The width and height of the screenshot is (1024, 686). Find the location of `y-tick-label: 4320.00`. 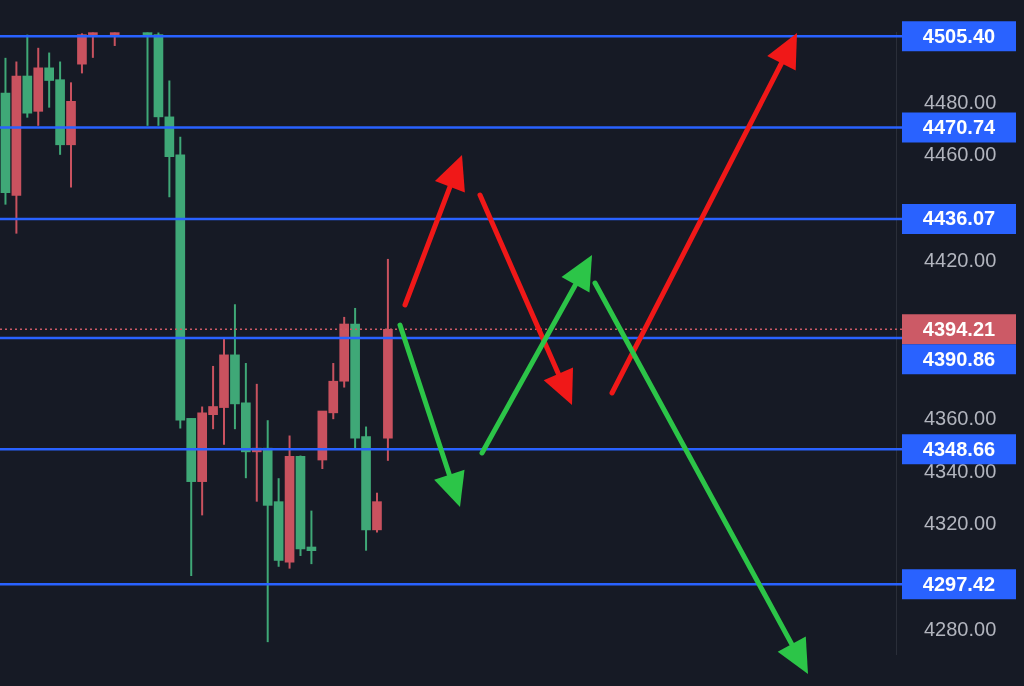

y-tick-label: 4320.00 is located at coordinates (960, 523).